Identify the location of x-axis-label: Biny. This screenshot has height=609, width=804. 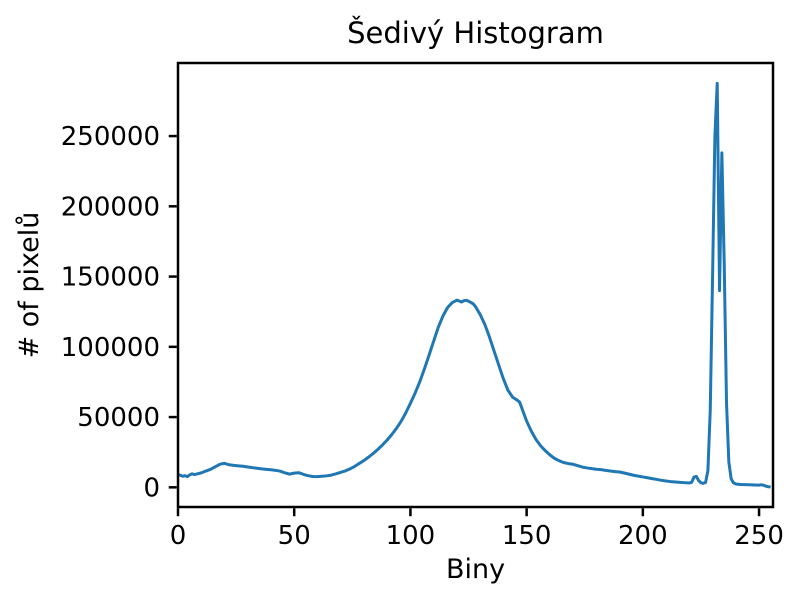
(475, 569).